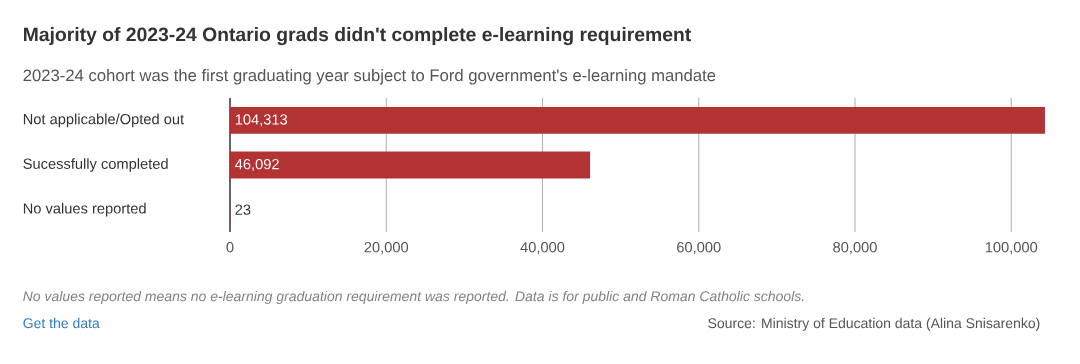 This screenshot has width=1080, height=364. Describe the element at coordinates (699, 248) in the screenshot. I see `x-tick-label: 60,000` at that location.